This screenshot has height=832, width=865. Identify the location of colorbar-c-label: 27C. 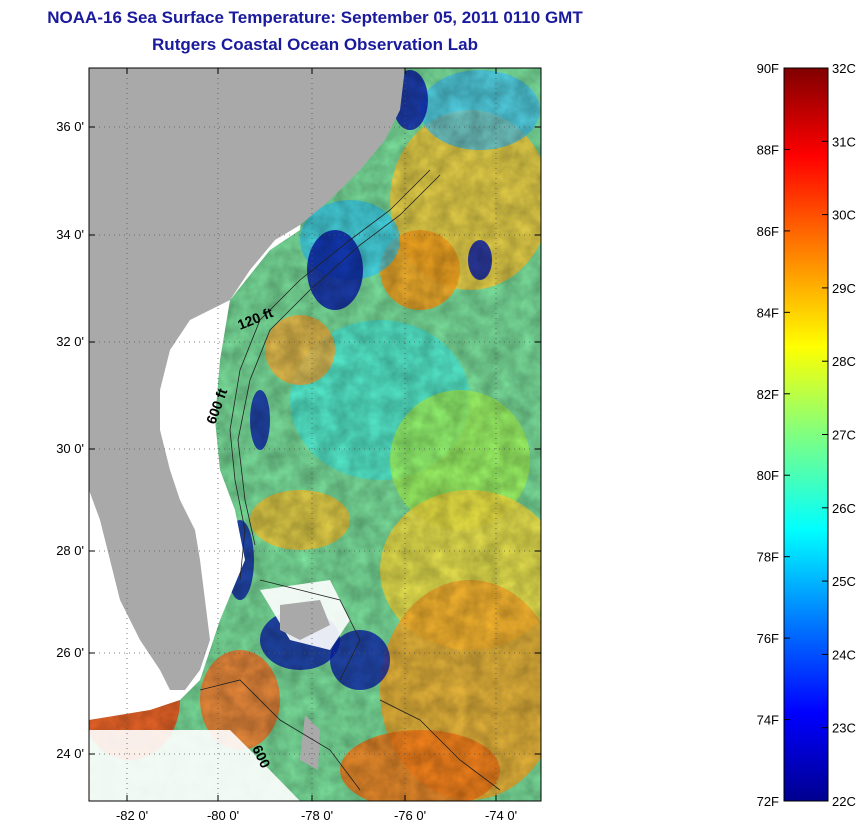
(844, 435).